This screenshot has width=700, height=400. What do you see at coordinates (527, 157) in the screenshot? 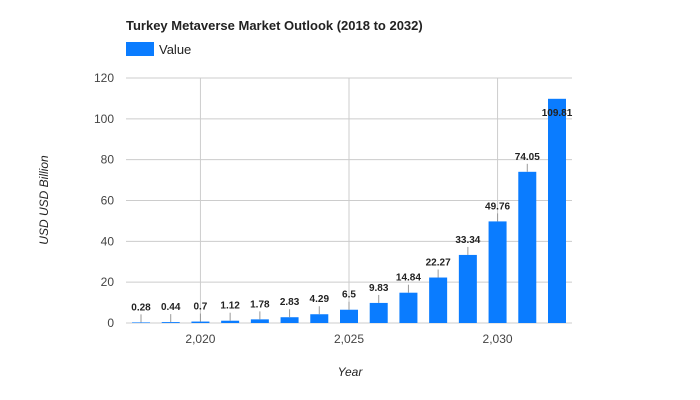
I see `data-label: 74.05` at bounding box center [527, 157].